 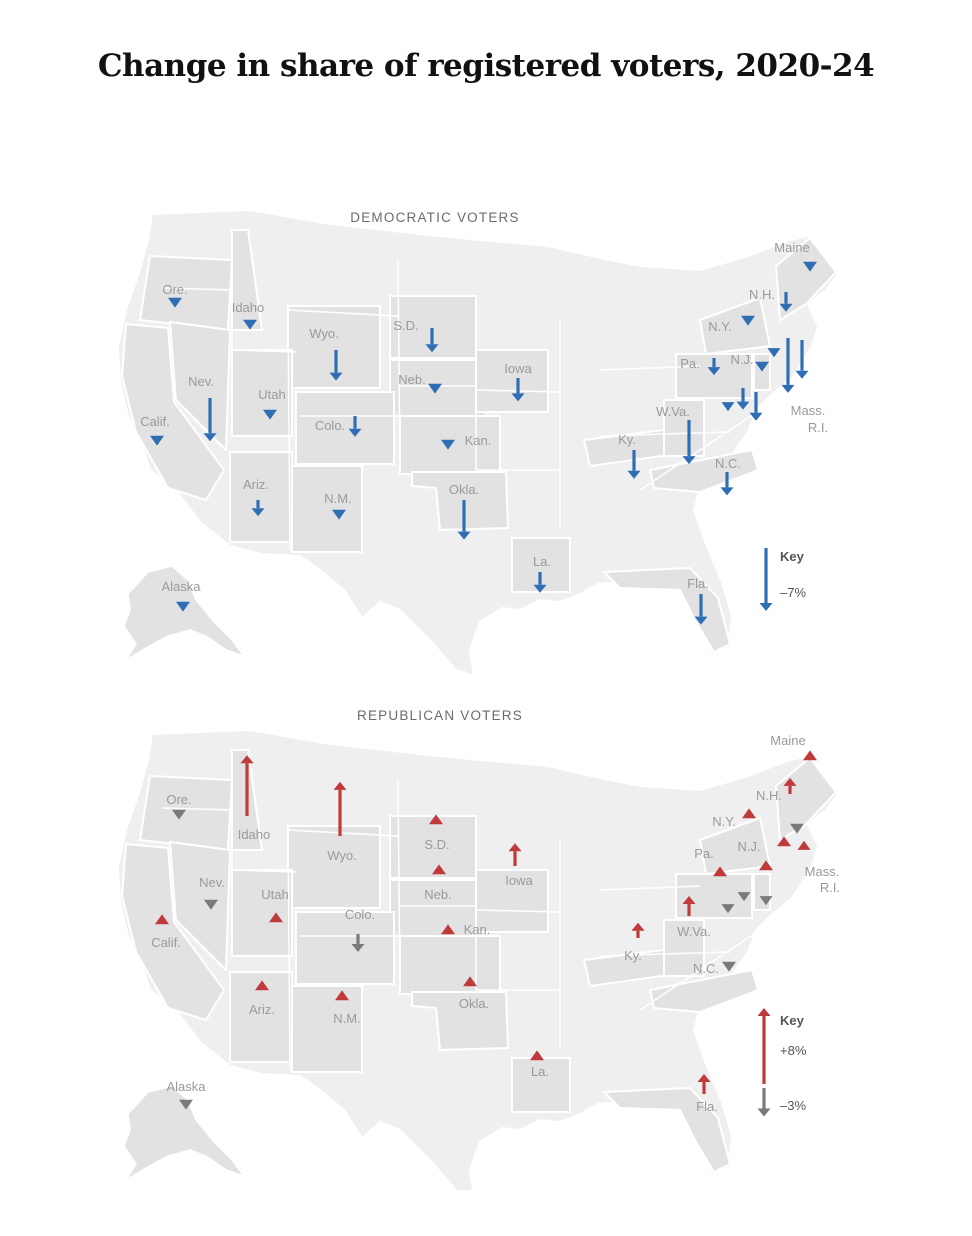 What do you see at coordinates (797, 828) in the screenshot?
I see `arrow-rep-r-i` at bounding box center [797, 828].